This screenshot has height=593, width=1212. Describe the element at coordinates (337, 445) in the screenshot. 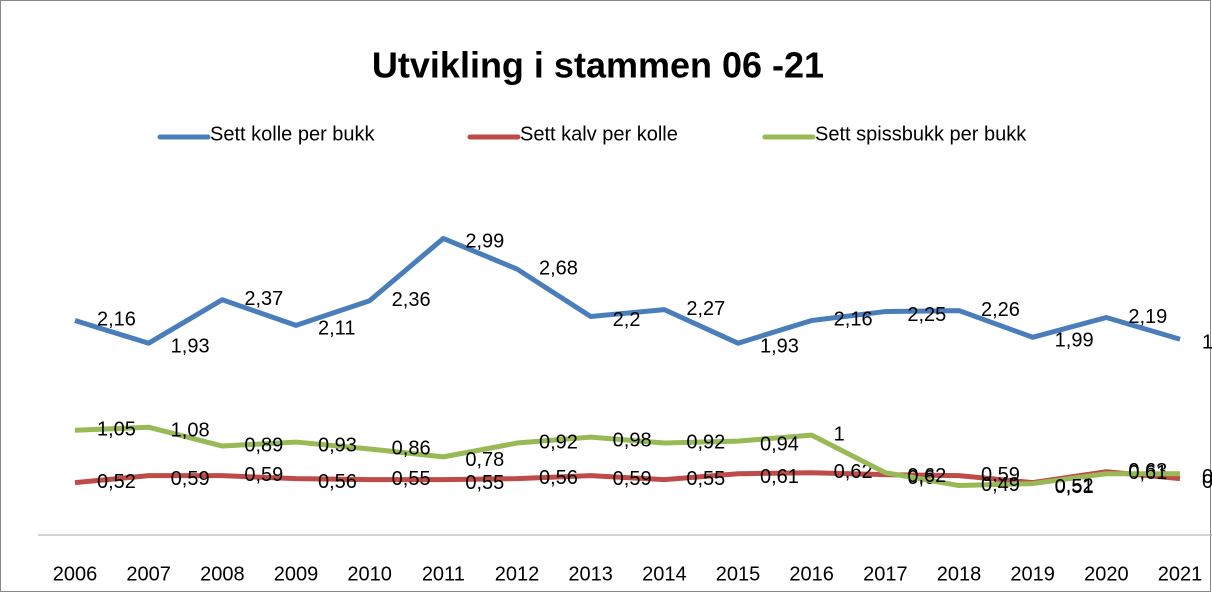

I see `data-label: 0,93` at that location.